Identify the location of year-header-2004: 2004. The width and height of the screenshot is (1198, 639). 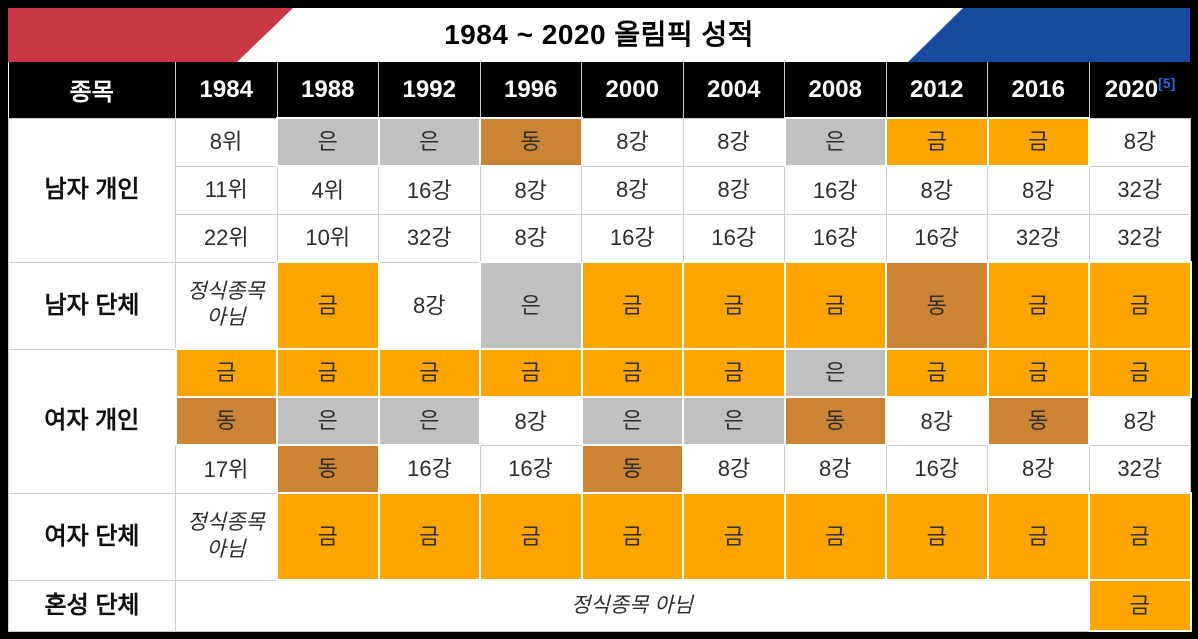
(734, 90).